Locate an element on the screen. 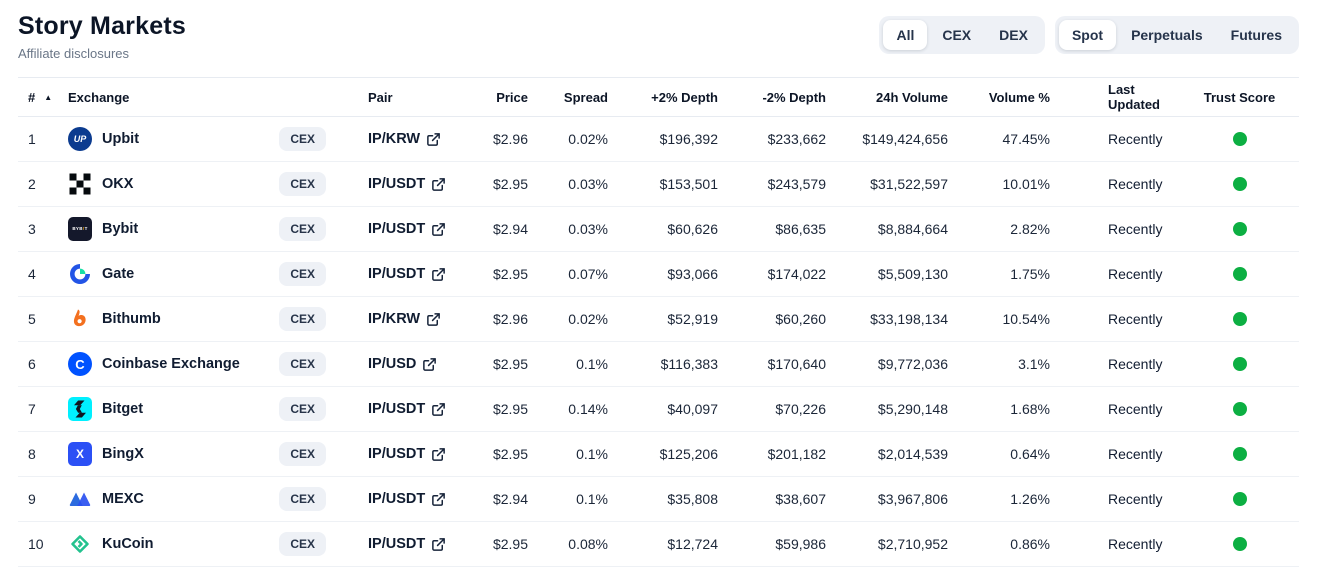 This screenshot has height=574, width=1317. exchange-cell: BYB!T Bybit CEX is located at coordinates (218, 229).